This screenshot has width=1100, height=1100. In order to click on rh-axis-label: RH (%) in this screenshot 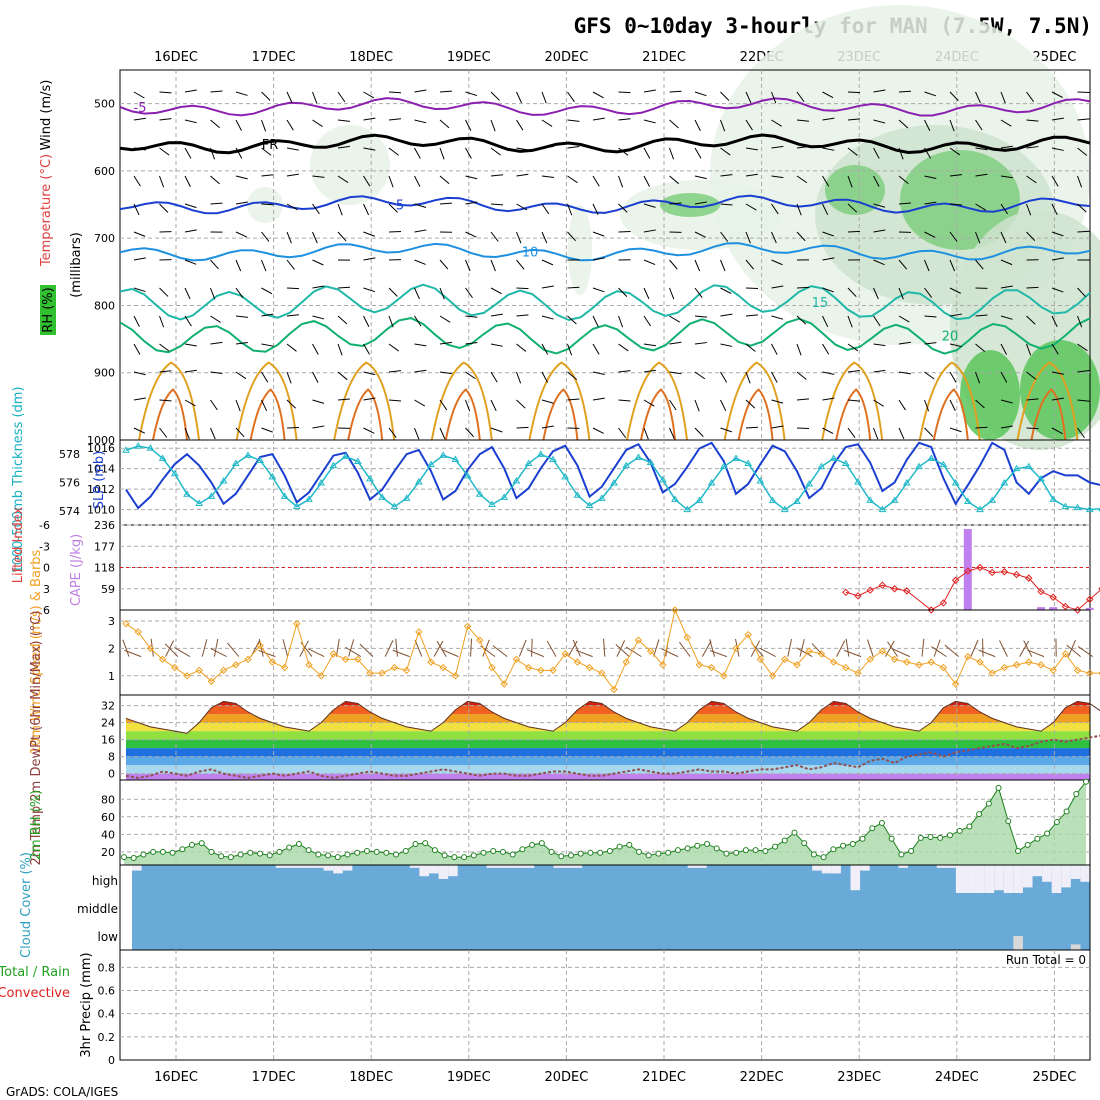, I will do `click(48, 309)`.